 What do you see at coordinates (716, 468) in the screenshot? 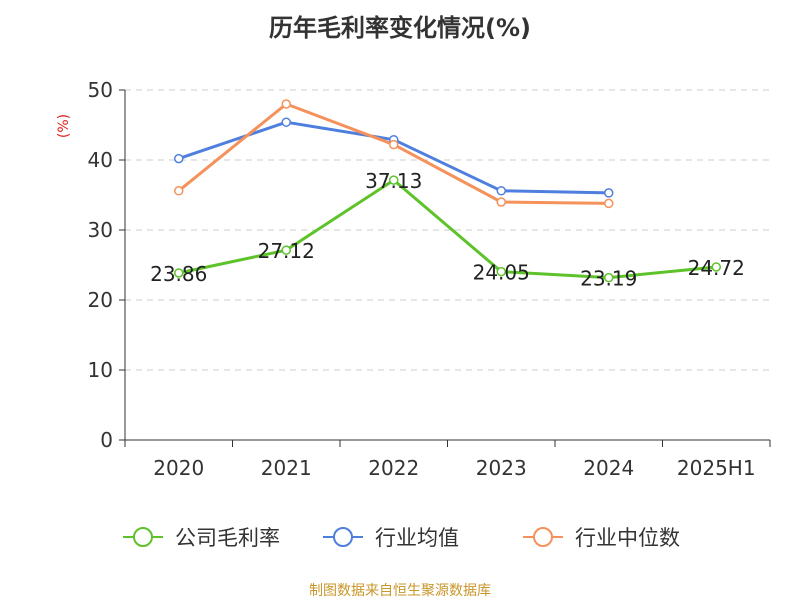
I see `x-tick-label: 2025H1` at bounding box center [716, 468].